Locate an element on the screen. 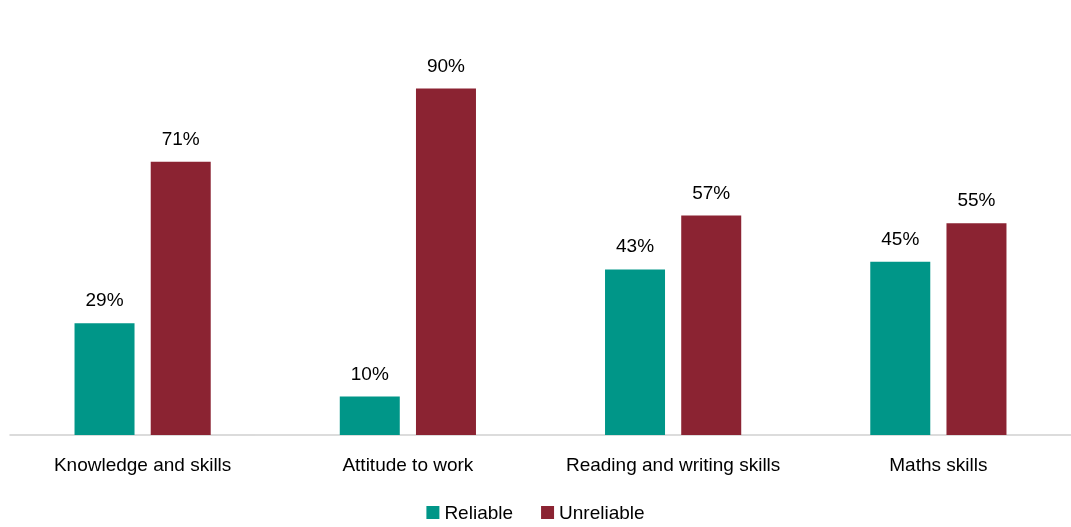  legend-label: Unreliable is located at coordinates (602, 512).